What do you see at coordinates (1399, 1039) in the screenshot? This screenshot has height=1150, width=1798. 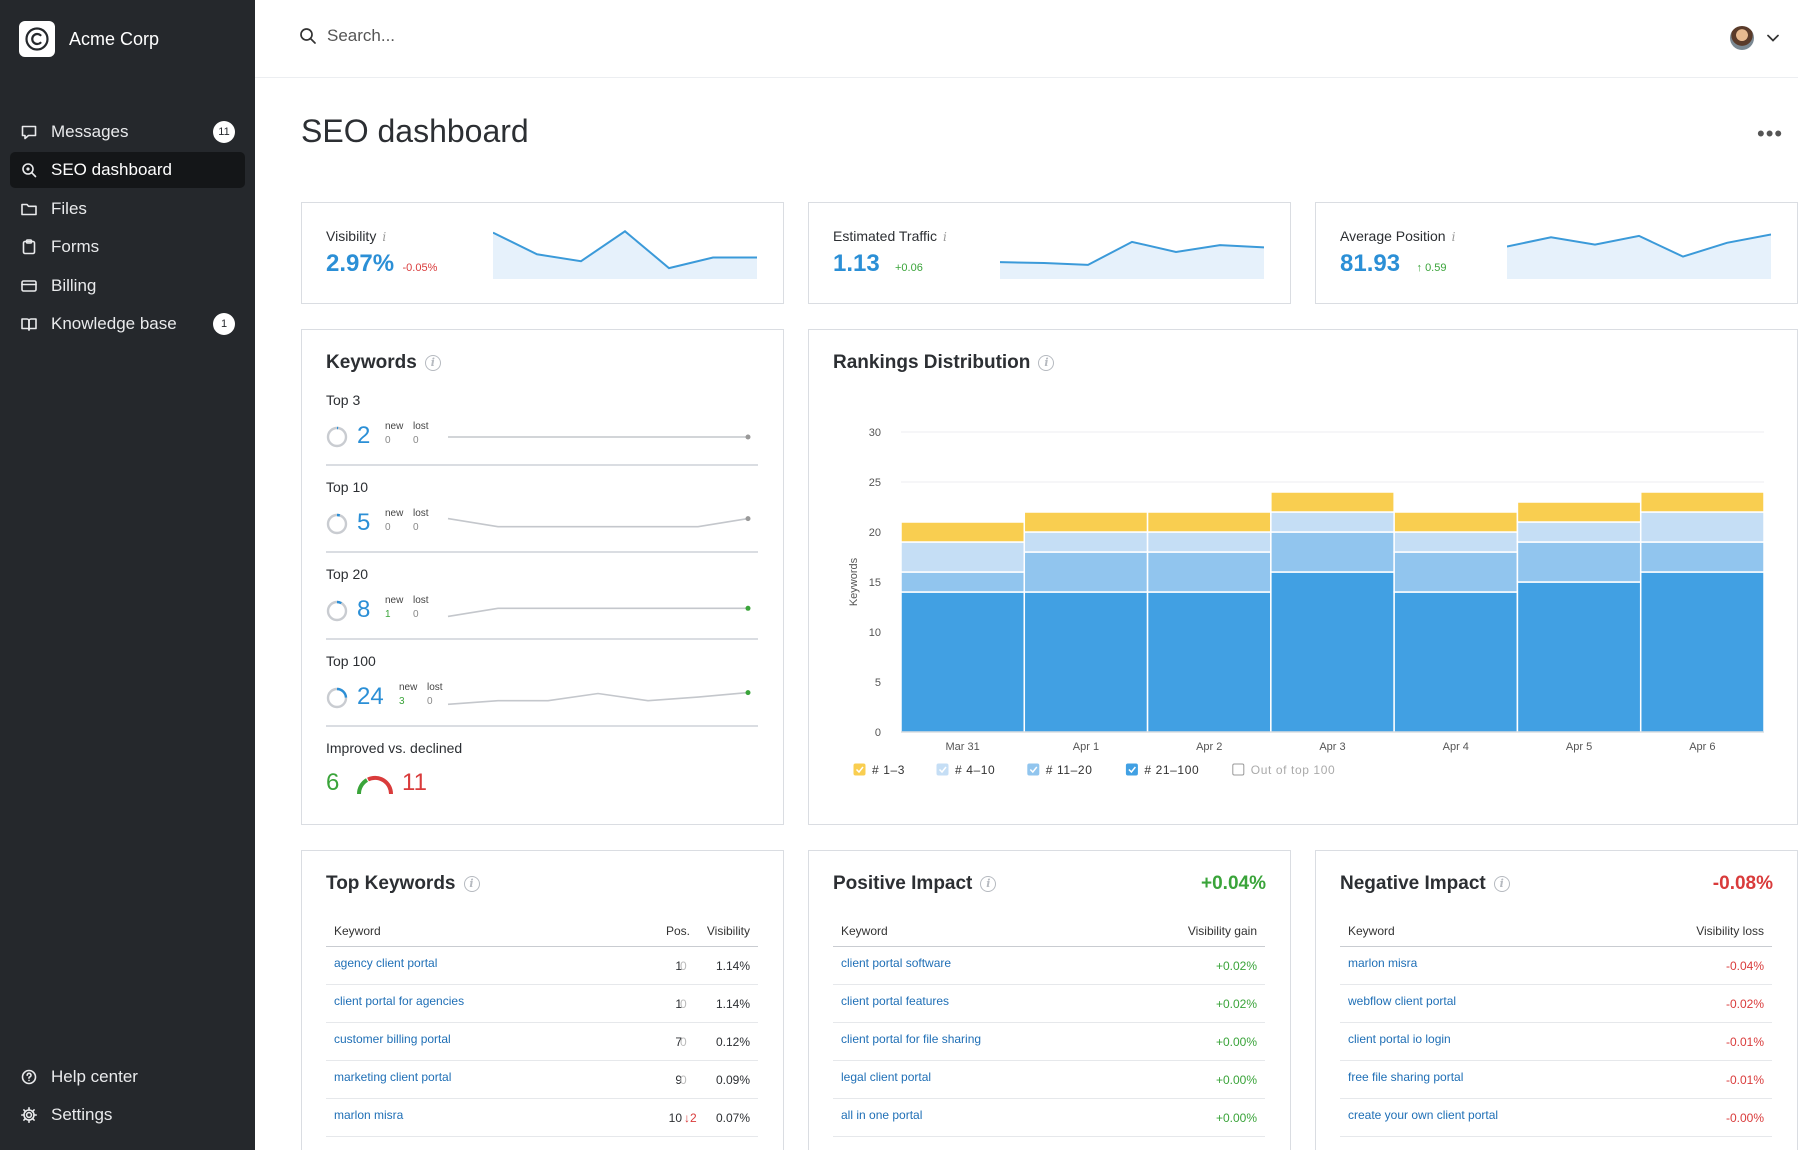 I see `keyword-link: client portal io login` at bounding box center [1399, 1039].